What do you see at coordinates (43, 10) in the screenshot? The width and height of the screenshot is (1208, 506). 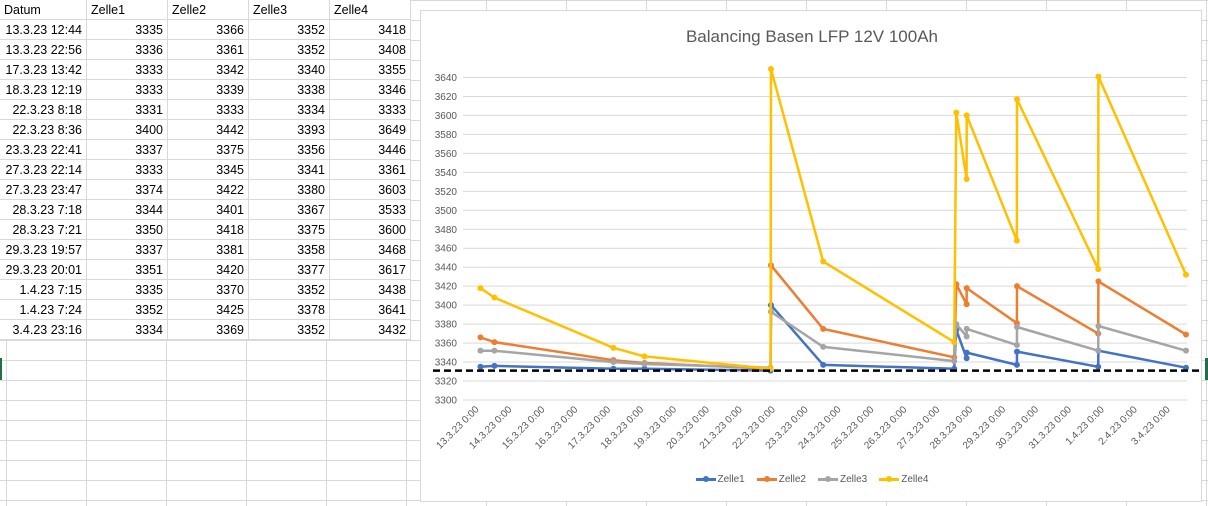 I see `header-datum: Datum` at bounding box center [43, 10].